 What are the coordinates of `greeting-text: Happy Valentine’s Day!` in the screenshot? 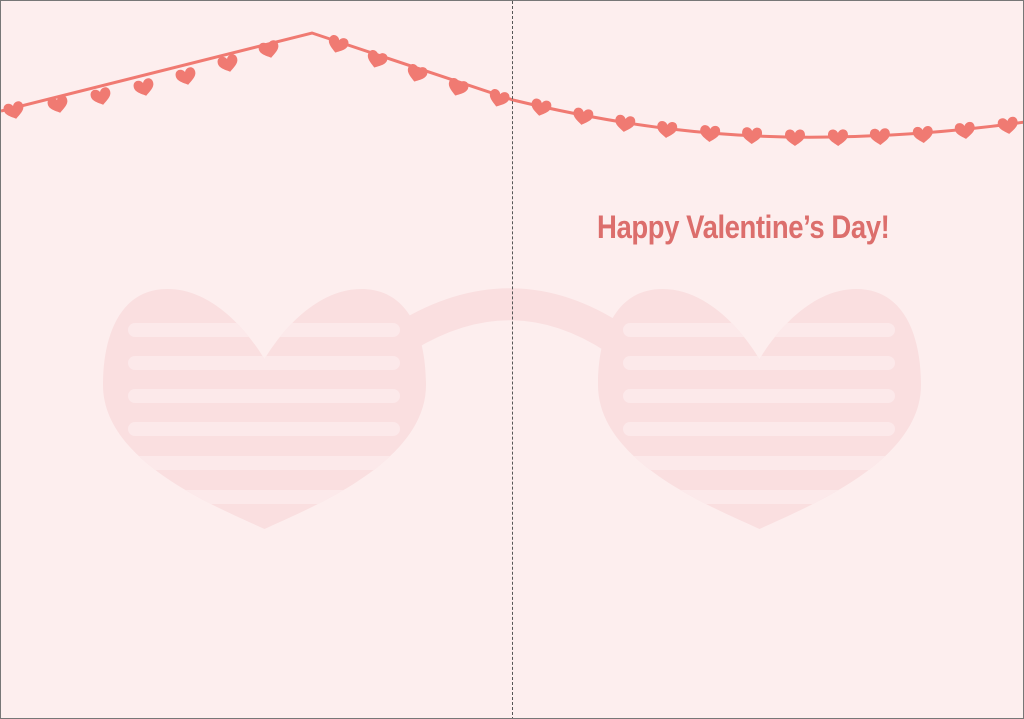 It's located at (743, 227).